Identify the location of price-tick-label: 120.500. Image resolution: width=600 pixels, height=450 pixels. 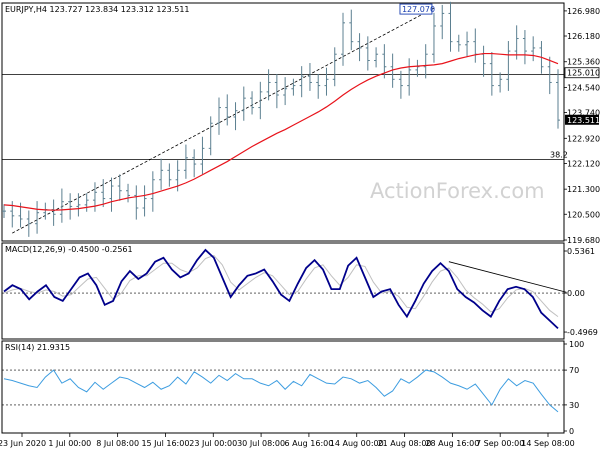
(583, 214).